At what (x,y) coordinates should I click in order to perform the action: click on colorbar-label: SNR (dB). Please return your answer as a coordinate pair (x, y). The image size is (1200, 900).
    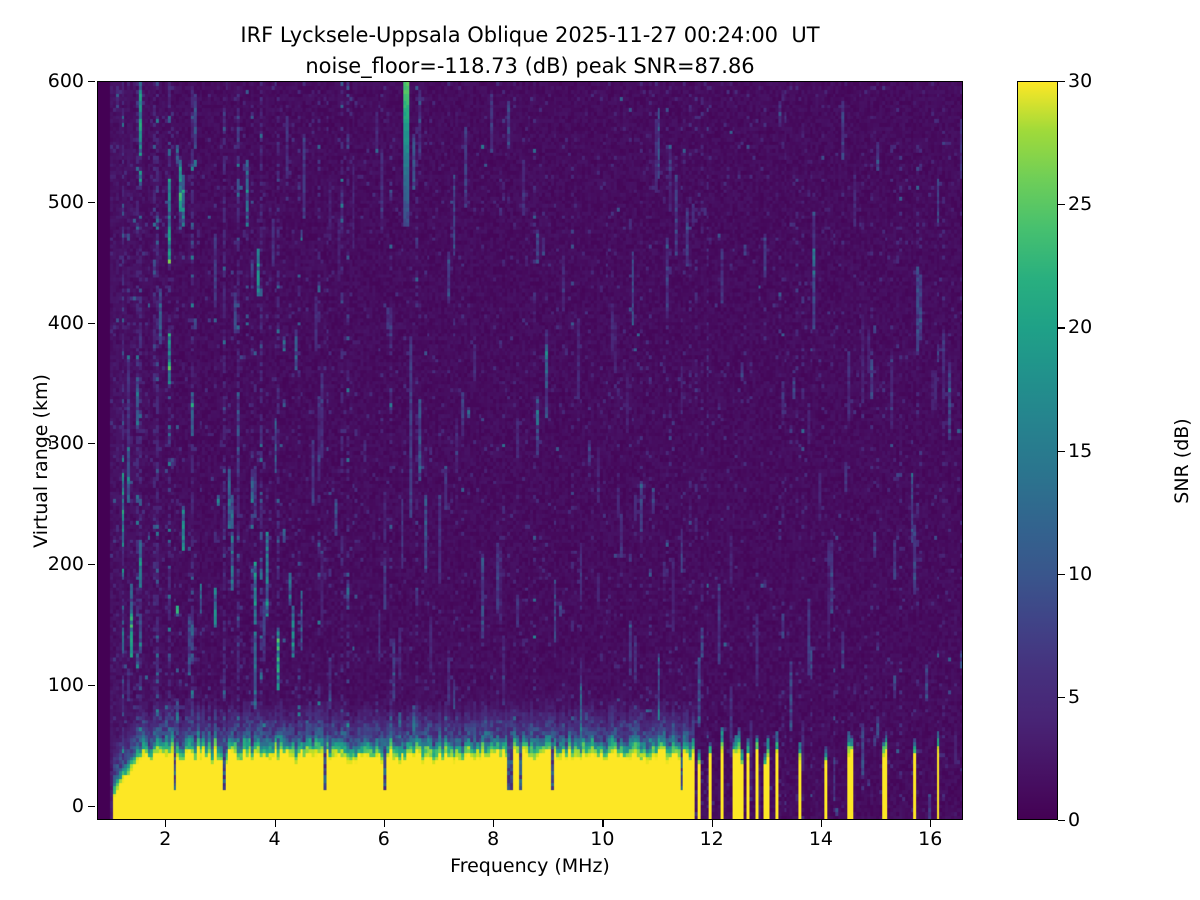
    Looking at the image, I should click on (1182, 461).